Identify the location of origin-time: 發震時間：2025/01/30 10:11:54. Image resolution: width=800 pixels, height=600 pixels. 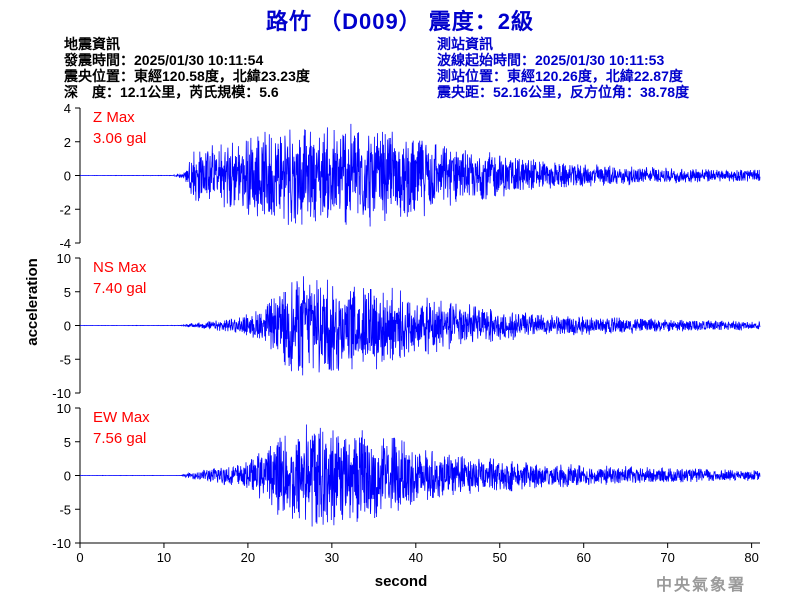
(164, 60).